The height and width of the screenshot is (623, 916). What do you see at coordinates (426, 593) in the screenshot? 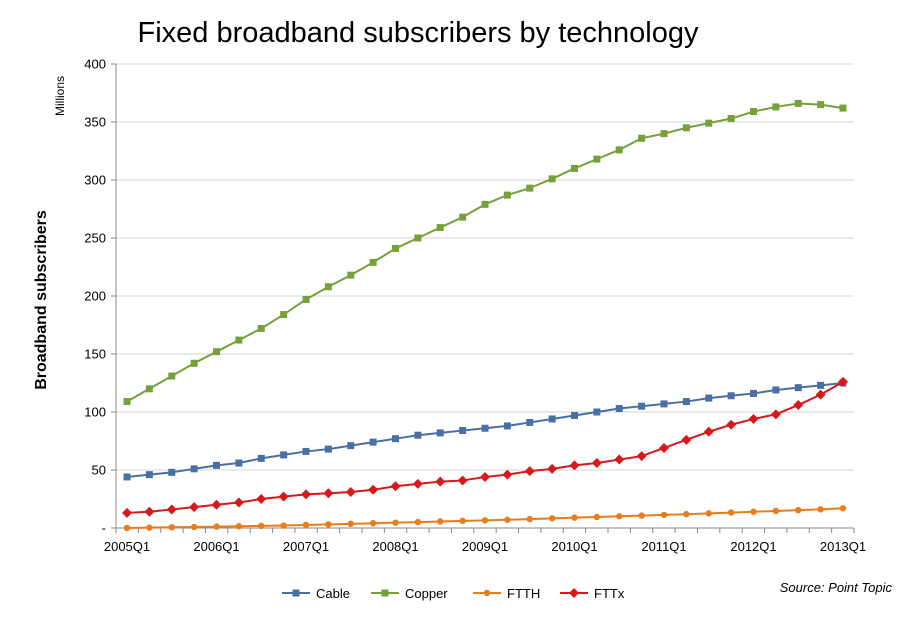
I see `legend-label: Copper` at bounding box center [426, 593].